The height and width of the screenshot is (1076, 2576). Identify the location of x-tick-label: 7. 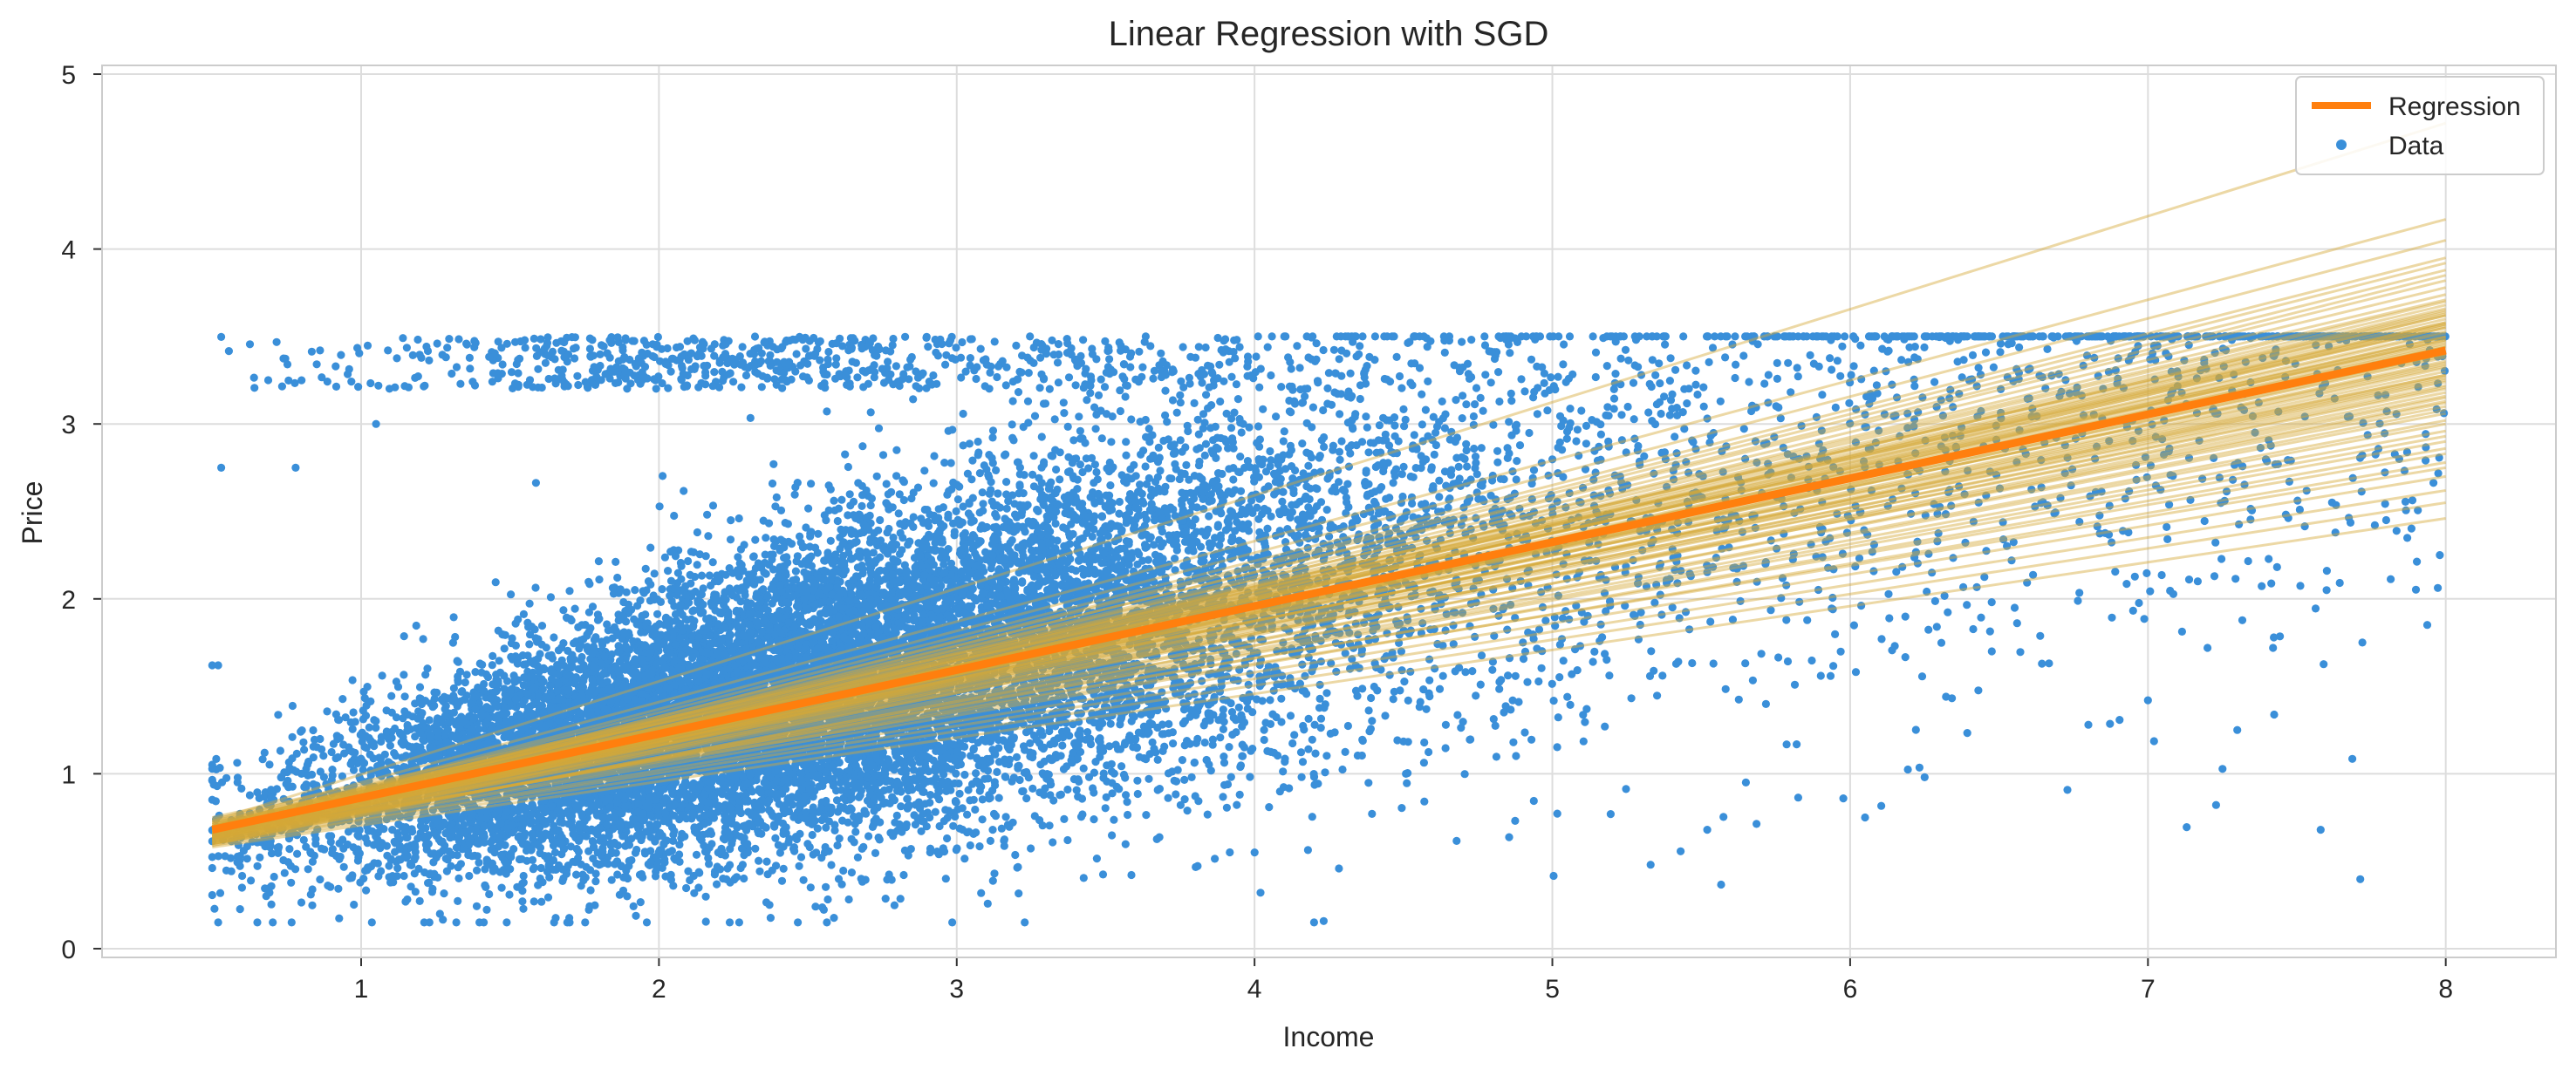
(2148, 989).